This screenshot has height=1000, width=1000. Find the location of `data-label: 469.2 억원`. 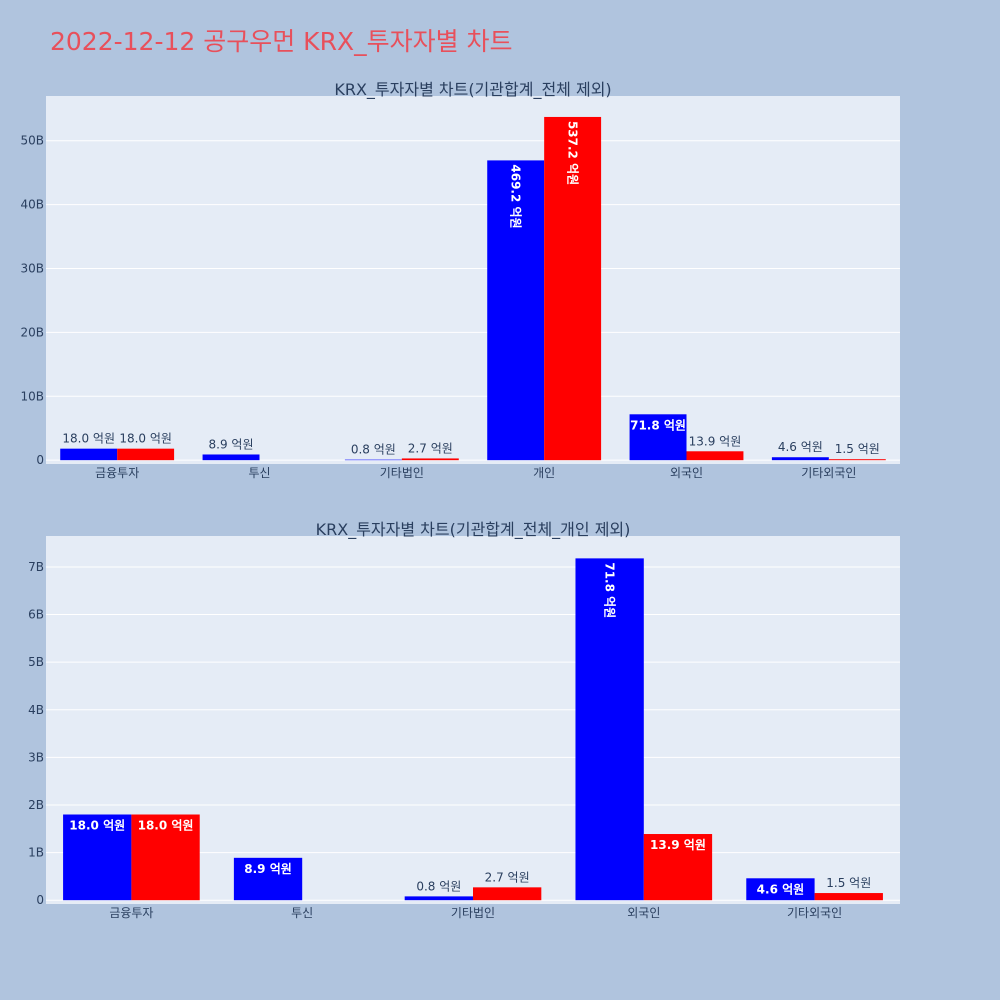

data-label: 469.2 억원 is located at coordinates (516, 196).